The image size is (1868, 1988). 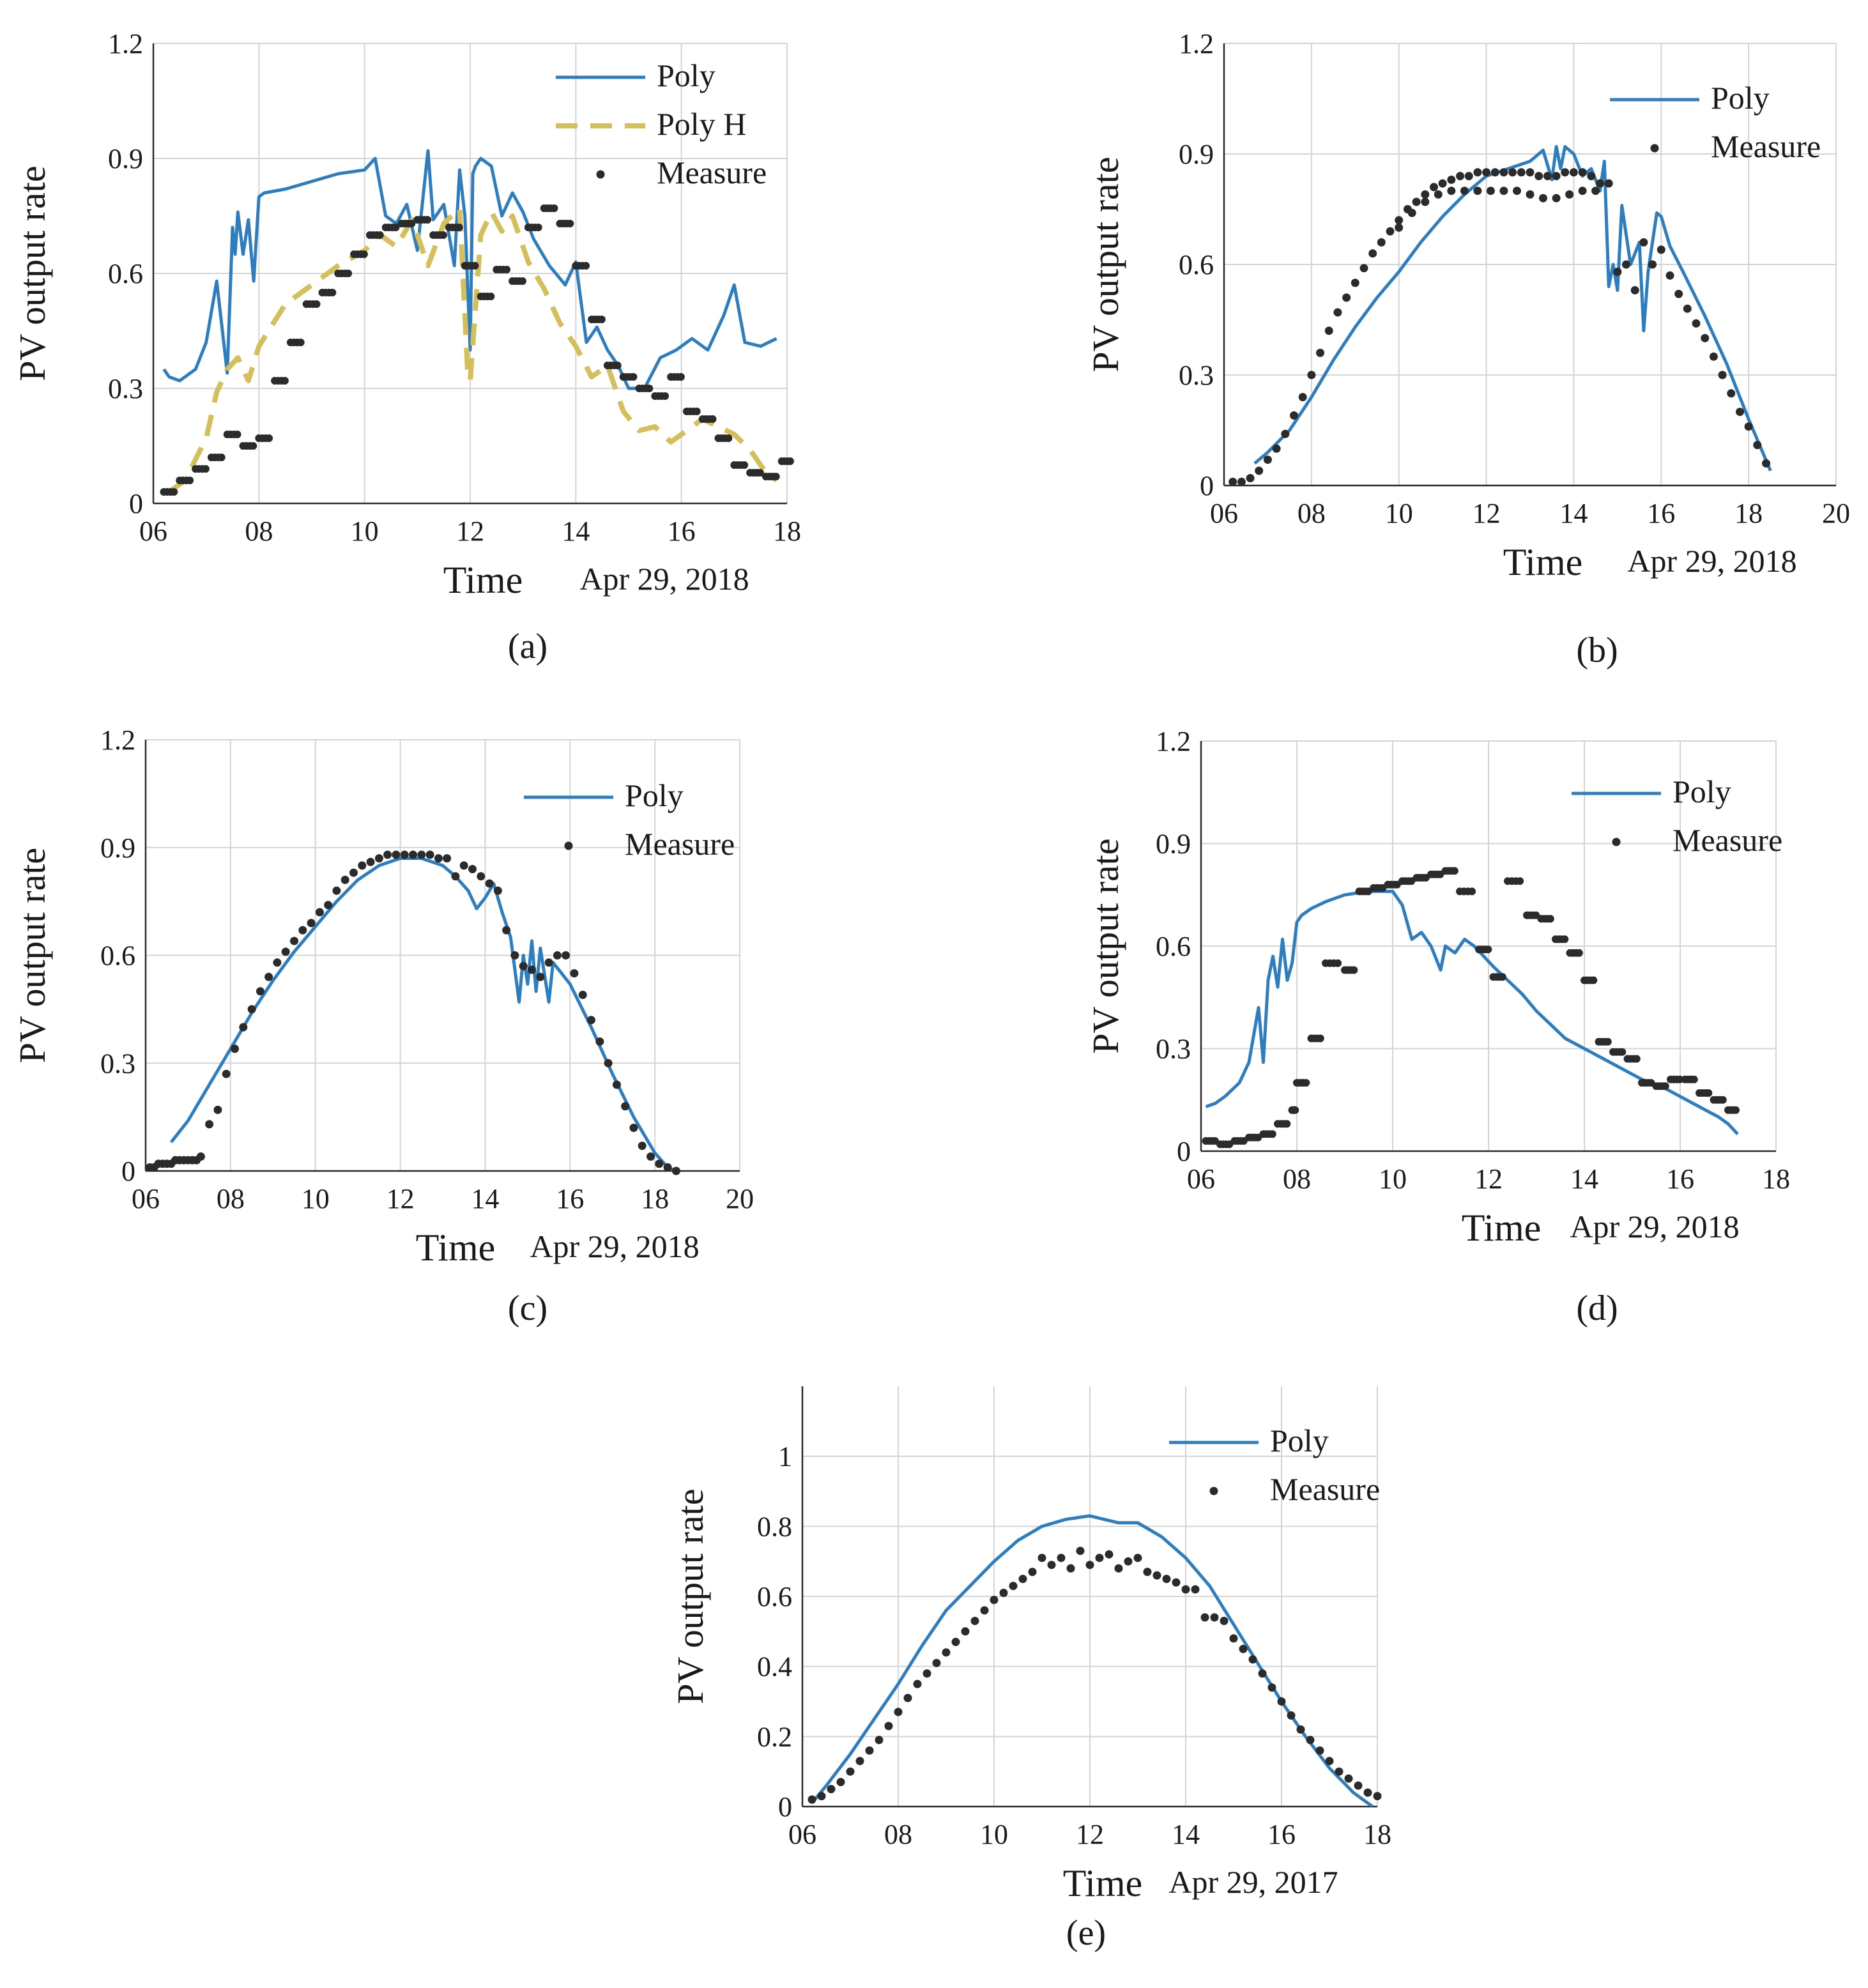 What do you see at coordinates (1105, 946) in the screenshot?
I see `y-axis-label: PV output rate` at bounding box center [1105, 946].